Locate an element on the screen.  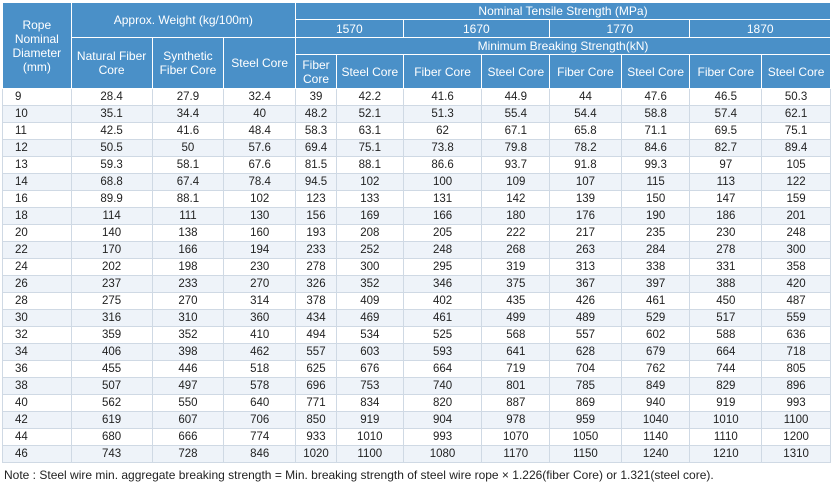
value-cell: 230 is located at coordinates (726, 233).